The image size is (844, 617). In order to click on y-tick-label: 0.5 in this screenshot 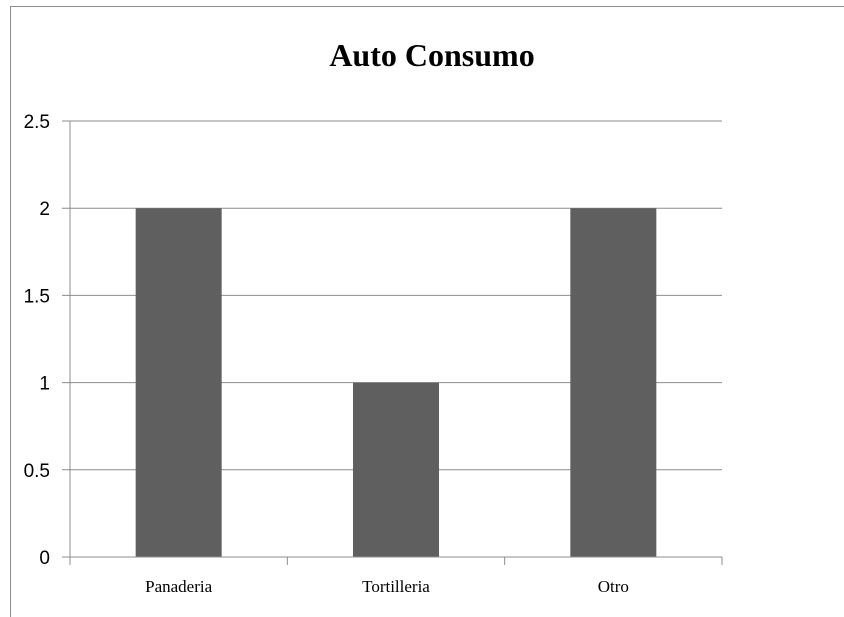, I will do `click(37, 471)`.